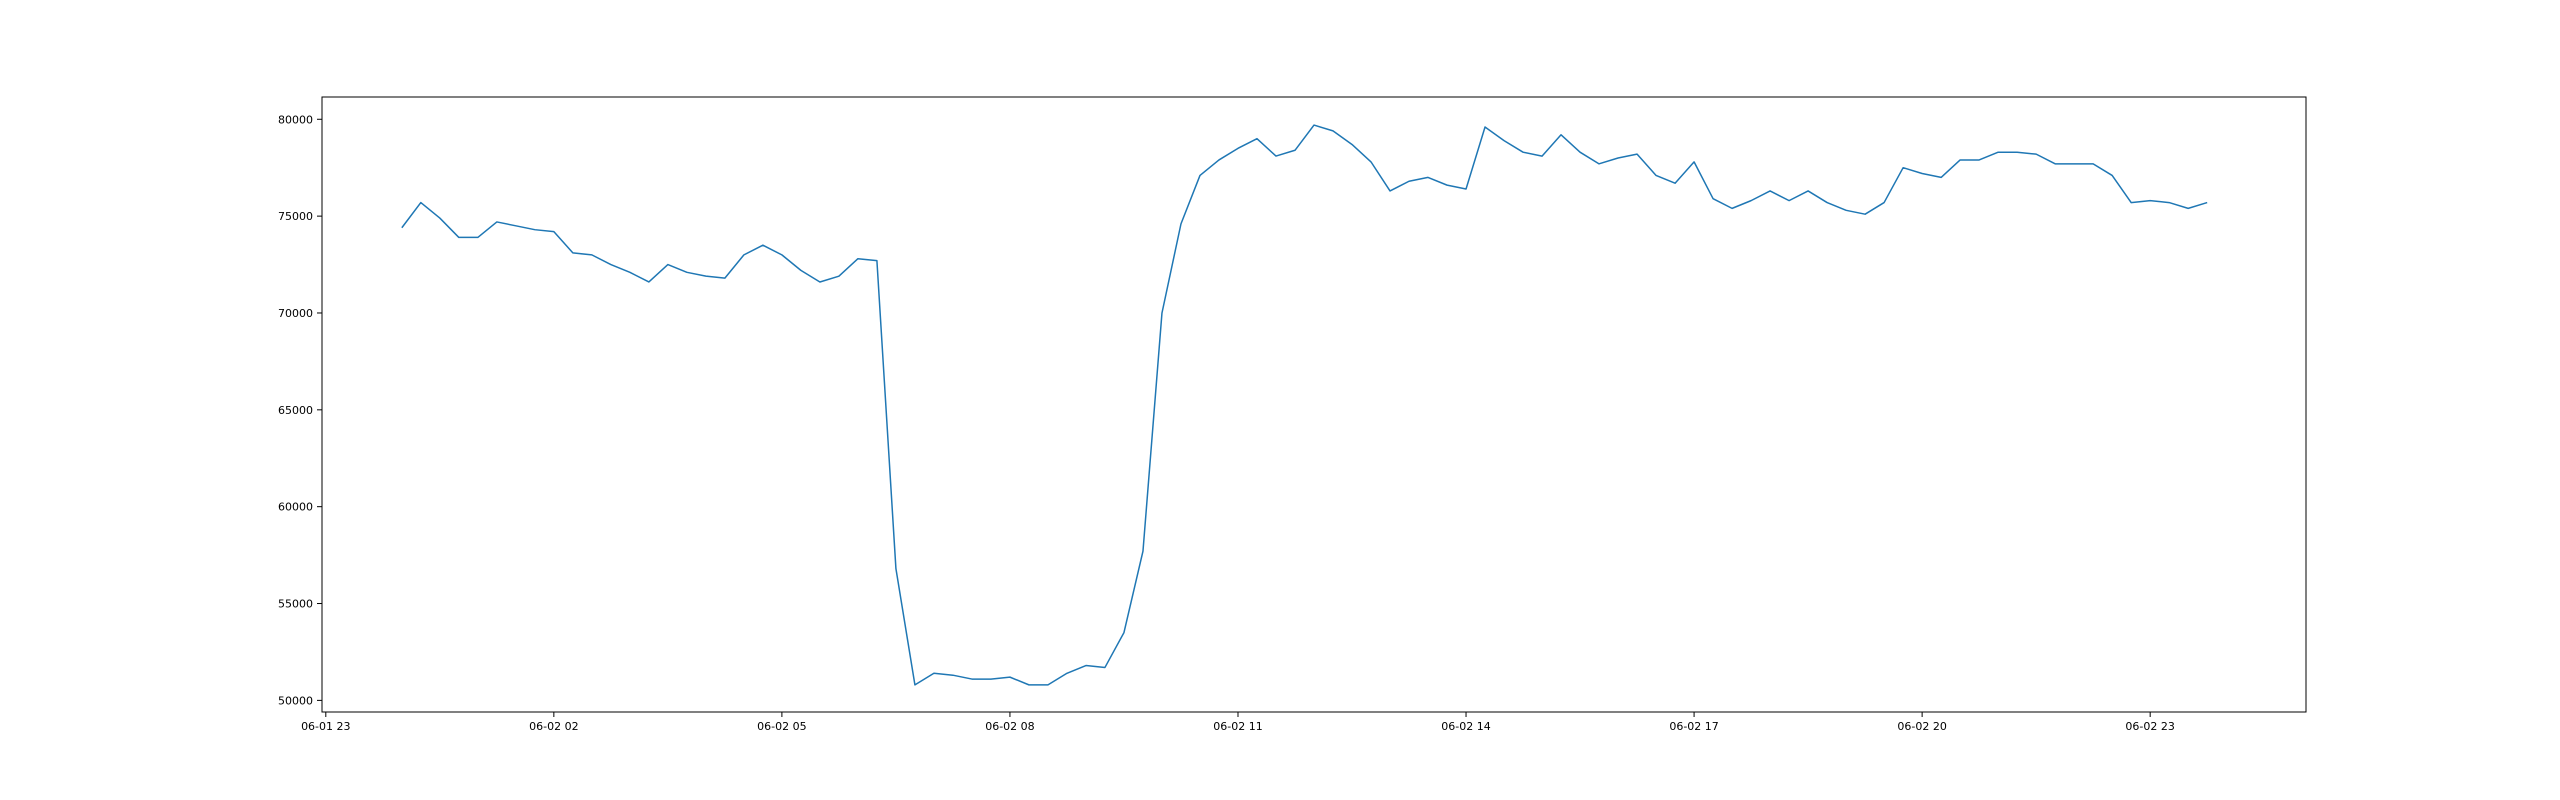 This screenshot has width=2560, height=800. What do you see at coordinates (295, 216) in the screenshot?
I see `y-tick-label: 75000` at bounding box center [295, 216].